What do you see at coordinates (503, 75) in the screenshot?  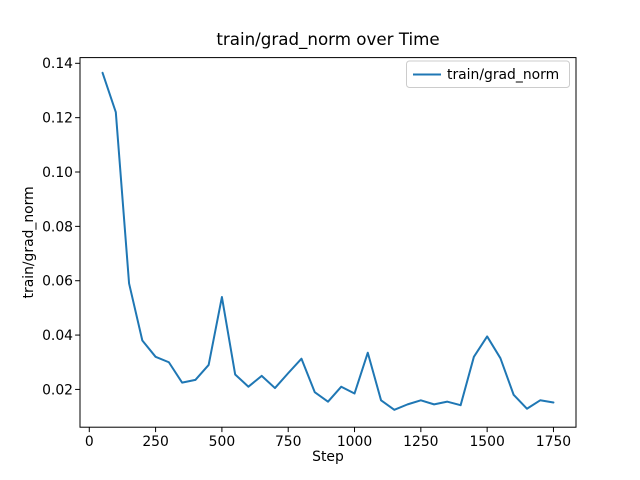 I see `legend-label: train/grad_norm` at bounding box center [503, 75].